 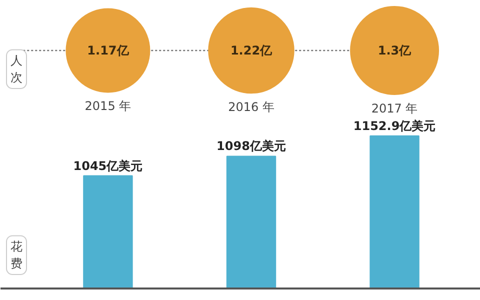 I want to click on text: 人次, so click(x=16, y=69).